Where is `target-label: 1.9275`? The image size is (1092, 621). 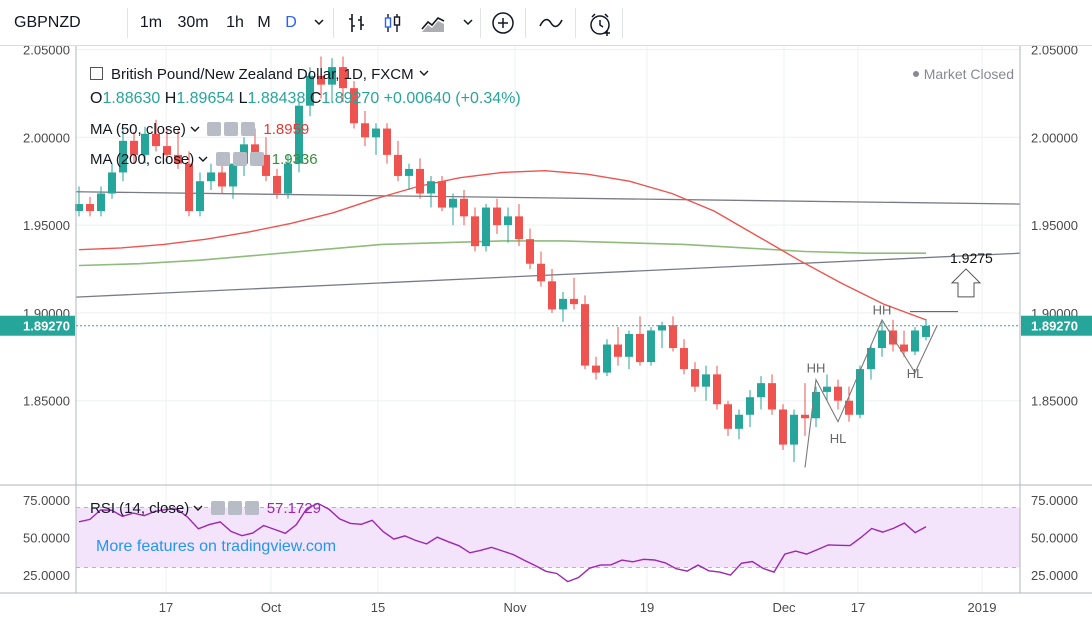
target-label: 1.9275 is located at coordinates (971, 258).